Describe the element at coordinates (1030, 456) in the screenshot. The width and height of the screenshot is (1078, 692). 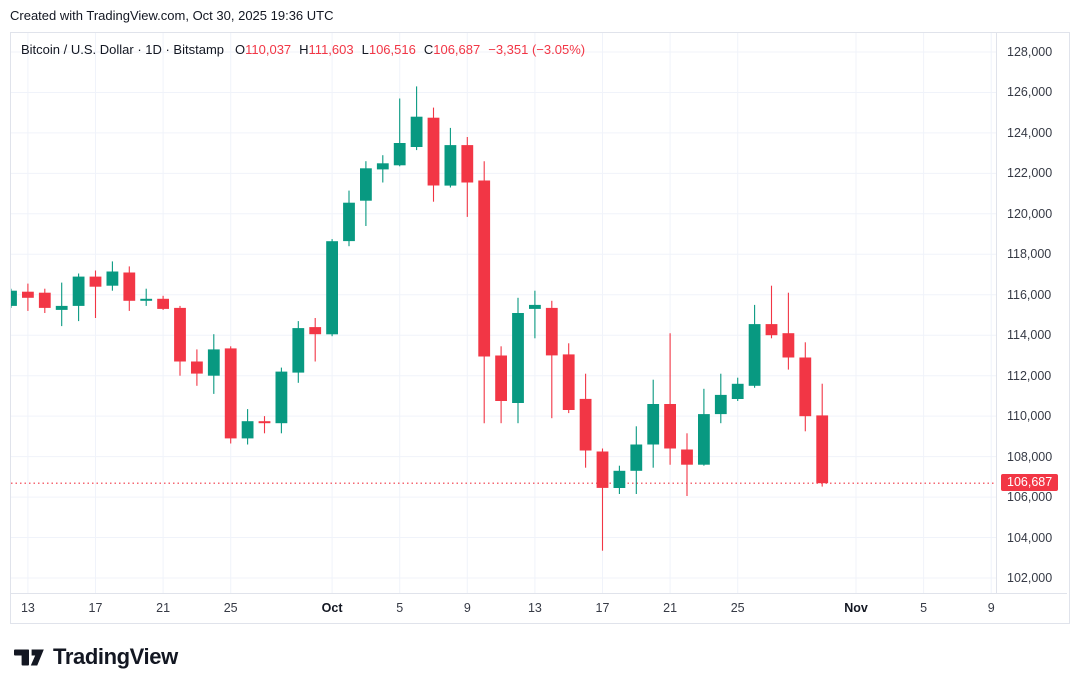
I see `price-tick-label: 108,000` at that location.